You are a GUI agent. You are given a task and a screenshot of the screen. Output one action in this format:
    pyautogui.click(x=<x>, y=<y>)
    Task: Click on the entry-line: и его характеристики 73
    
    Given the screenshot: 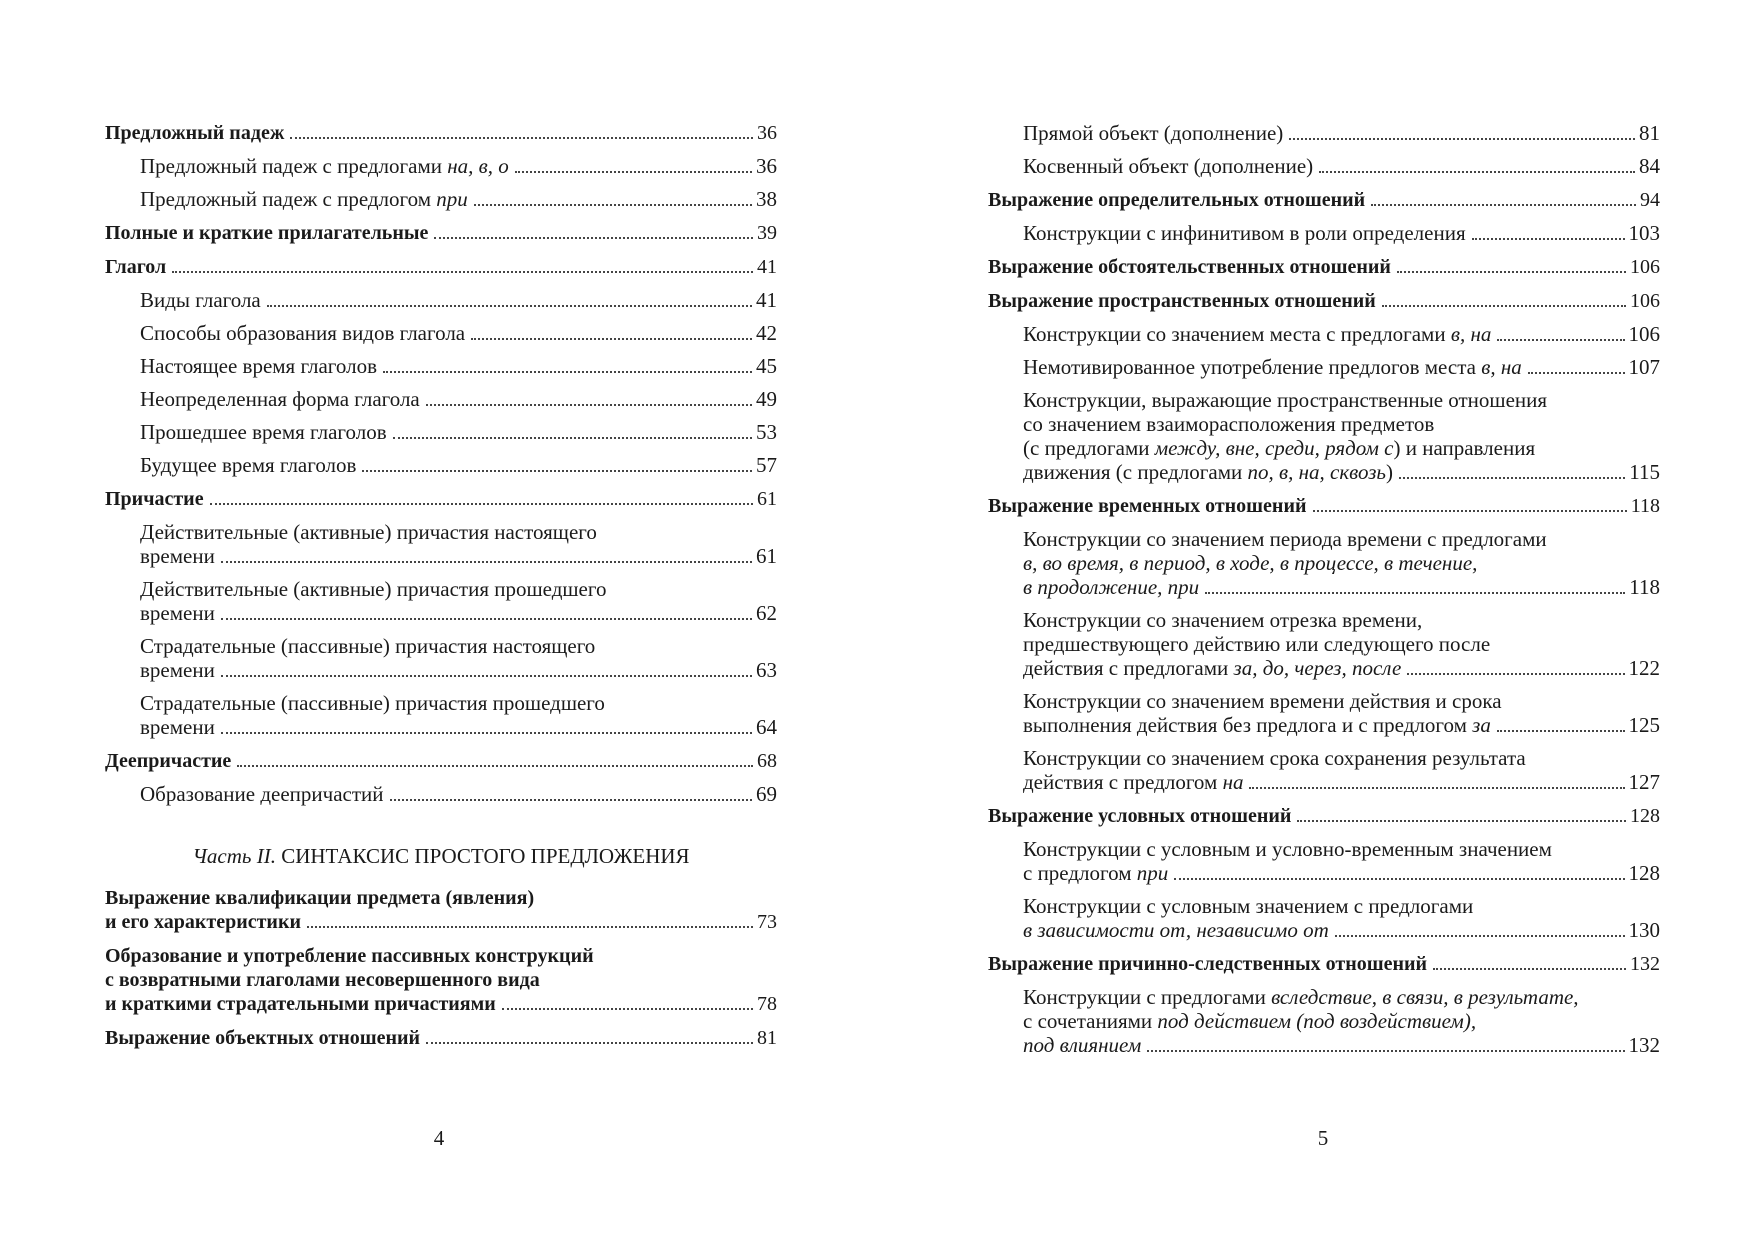 What is the action you would take?
    pyautogui.click(x=441, y=922)
    